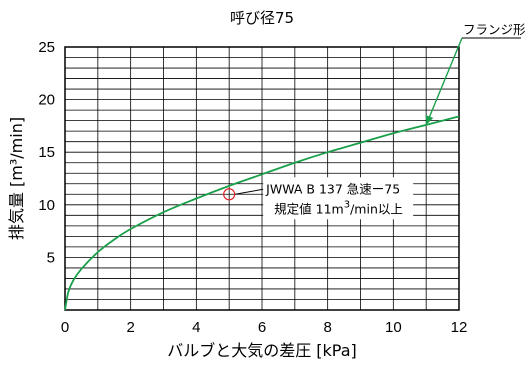 The width and height of the screenshot is (525, 365). What do you see at coordinates (130, 327) in the screenshot?
I see `x-tick-label: 2` at bounding box center [130, 327].